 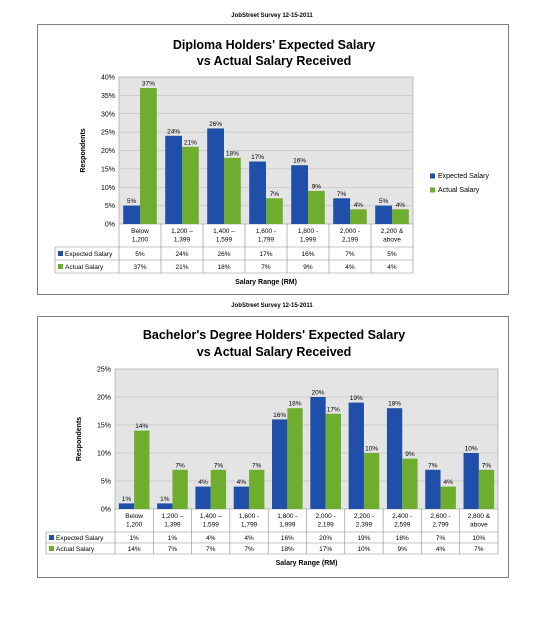 What do you see at coordinates (265, 254) in the screenshot?
I see `chart-1-table-value: 17%` at bounding box center [265, 254].